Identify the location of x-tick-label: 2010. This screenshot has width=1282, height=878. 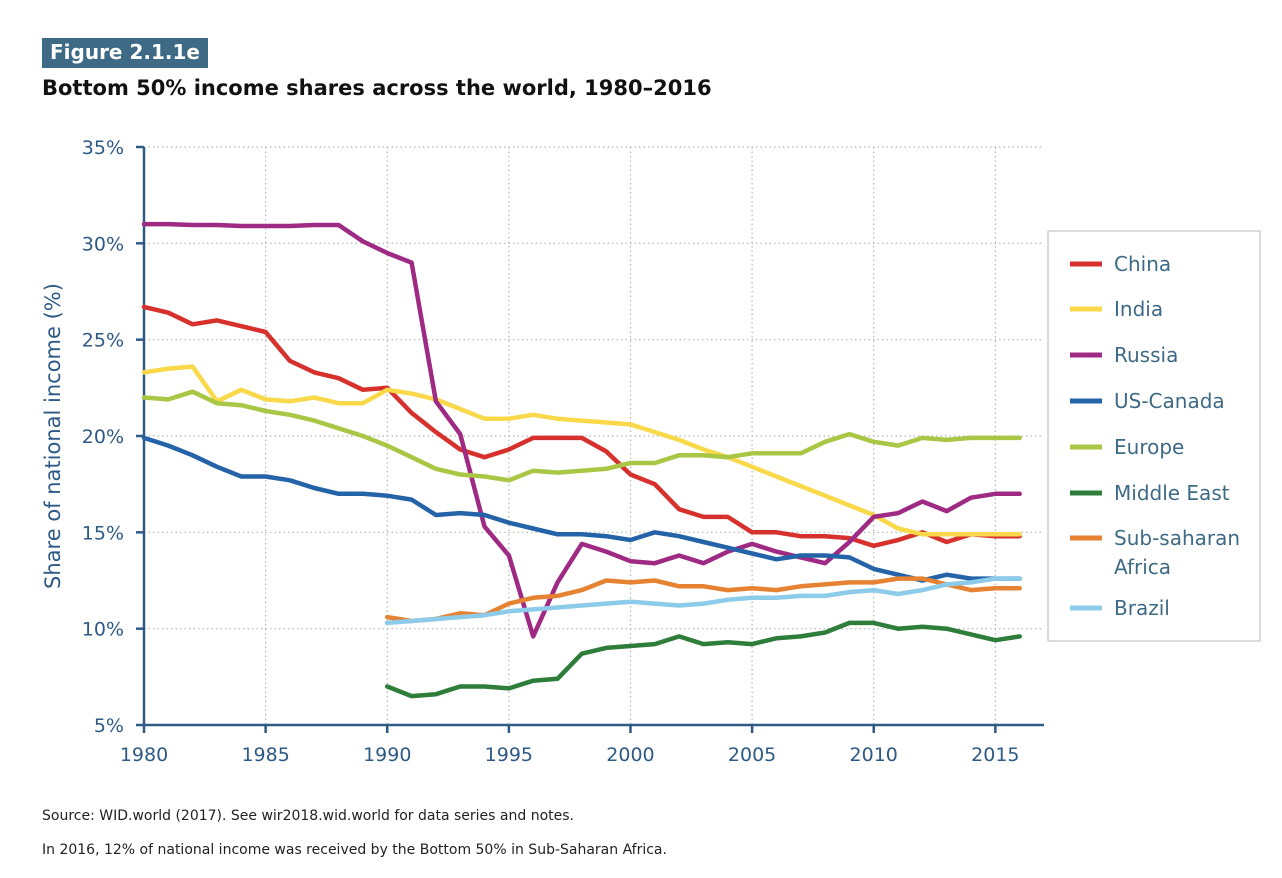
(874, 755).